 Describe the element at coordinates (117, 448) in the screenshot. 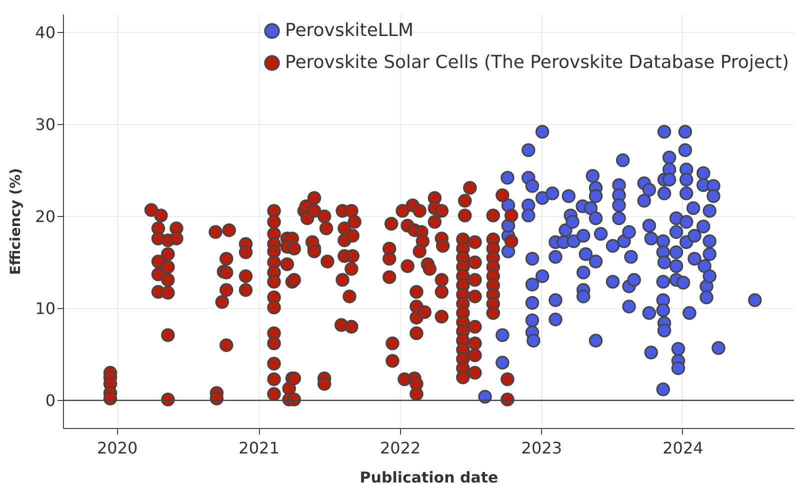

I see `x-tick-label: 2020` at that location.